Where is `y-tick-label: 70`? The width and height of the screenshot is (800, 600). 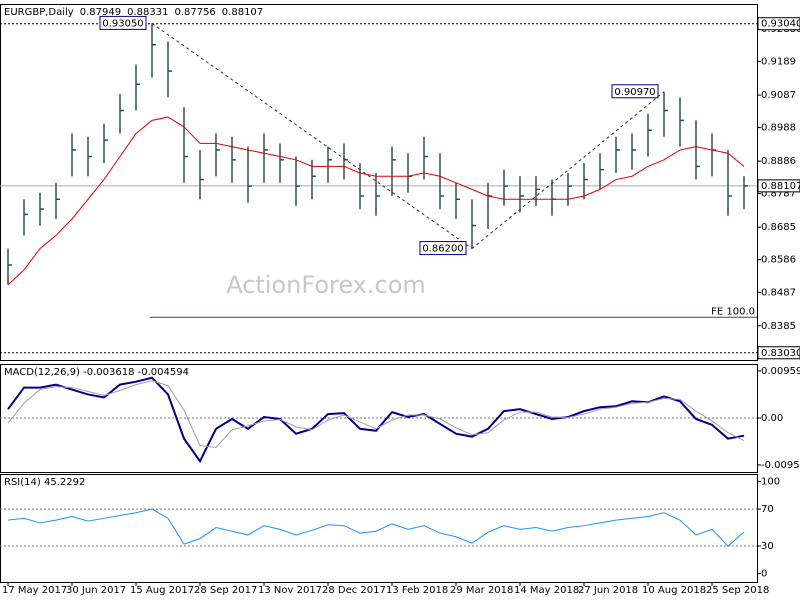
y-tick-label: 70 is located at coordinates (767, 509).